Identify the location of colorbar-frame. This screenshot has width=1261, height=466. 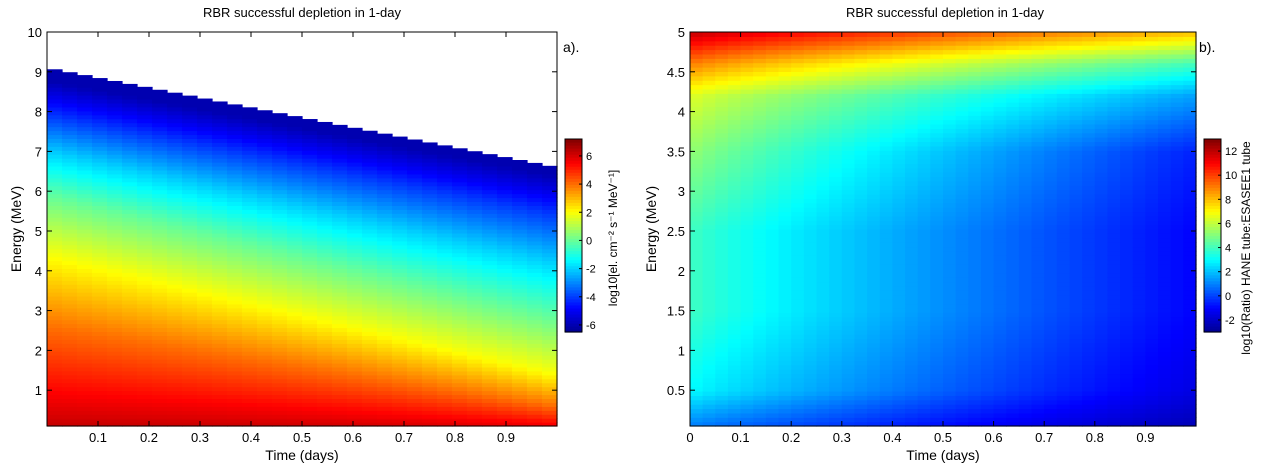
(573, 235).